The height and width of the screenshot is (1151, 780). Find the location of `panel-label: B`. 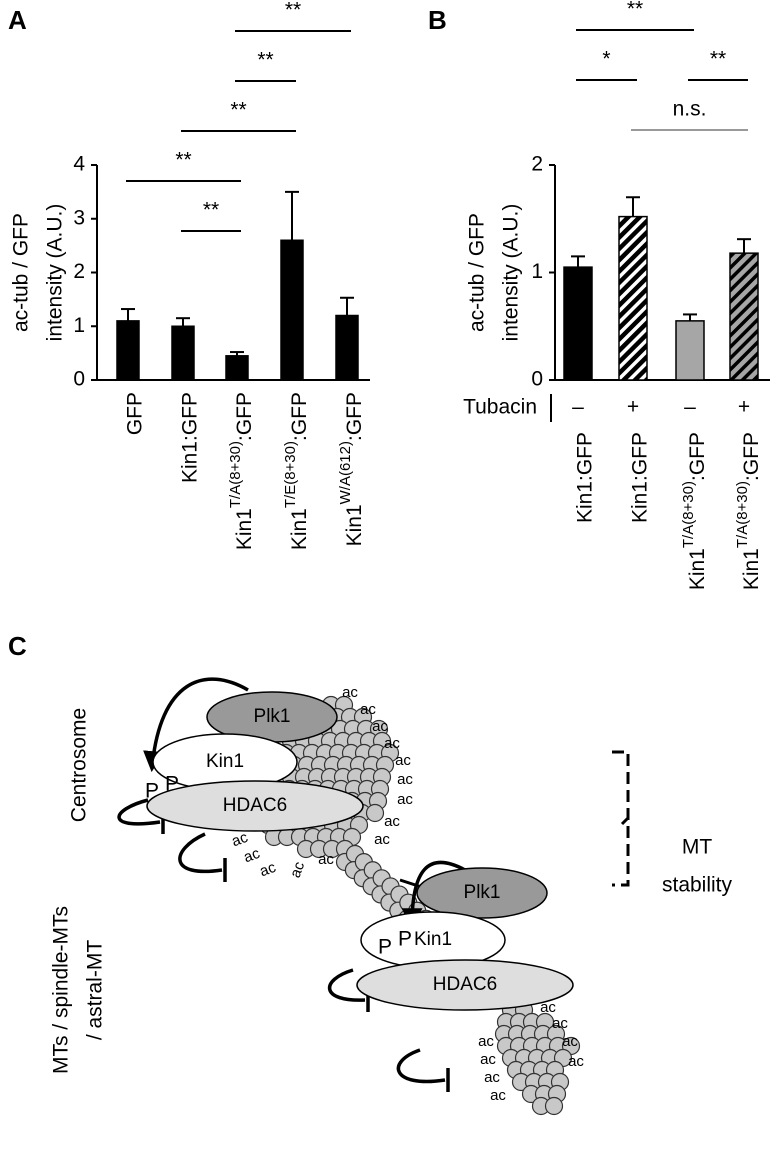

panel-label: B is located at coordinates (437, 20).